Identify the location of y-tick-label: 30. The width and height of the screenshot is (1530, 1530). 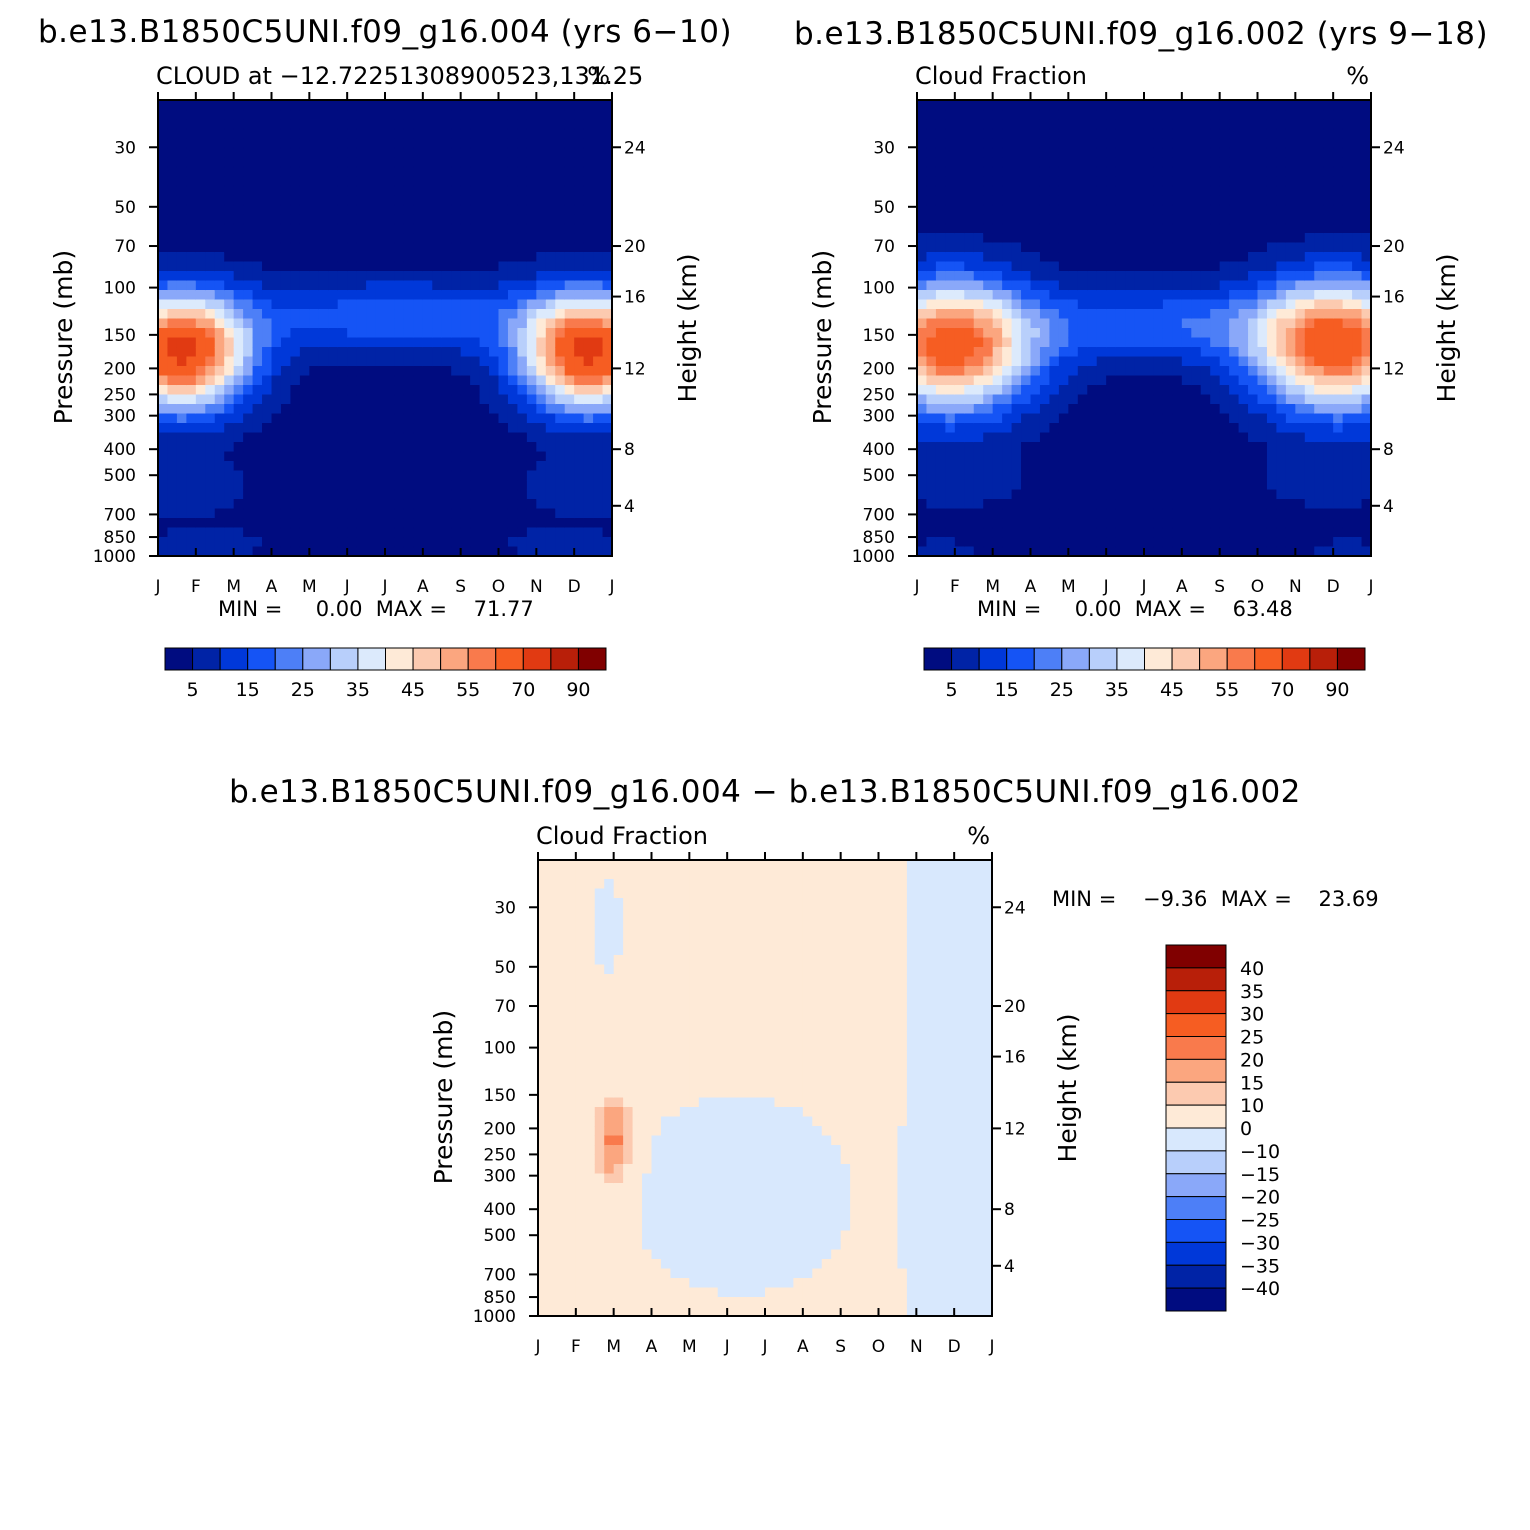
(884, 148).